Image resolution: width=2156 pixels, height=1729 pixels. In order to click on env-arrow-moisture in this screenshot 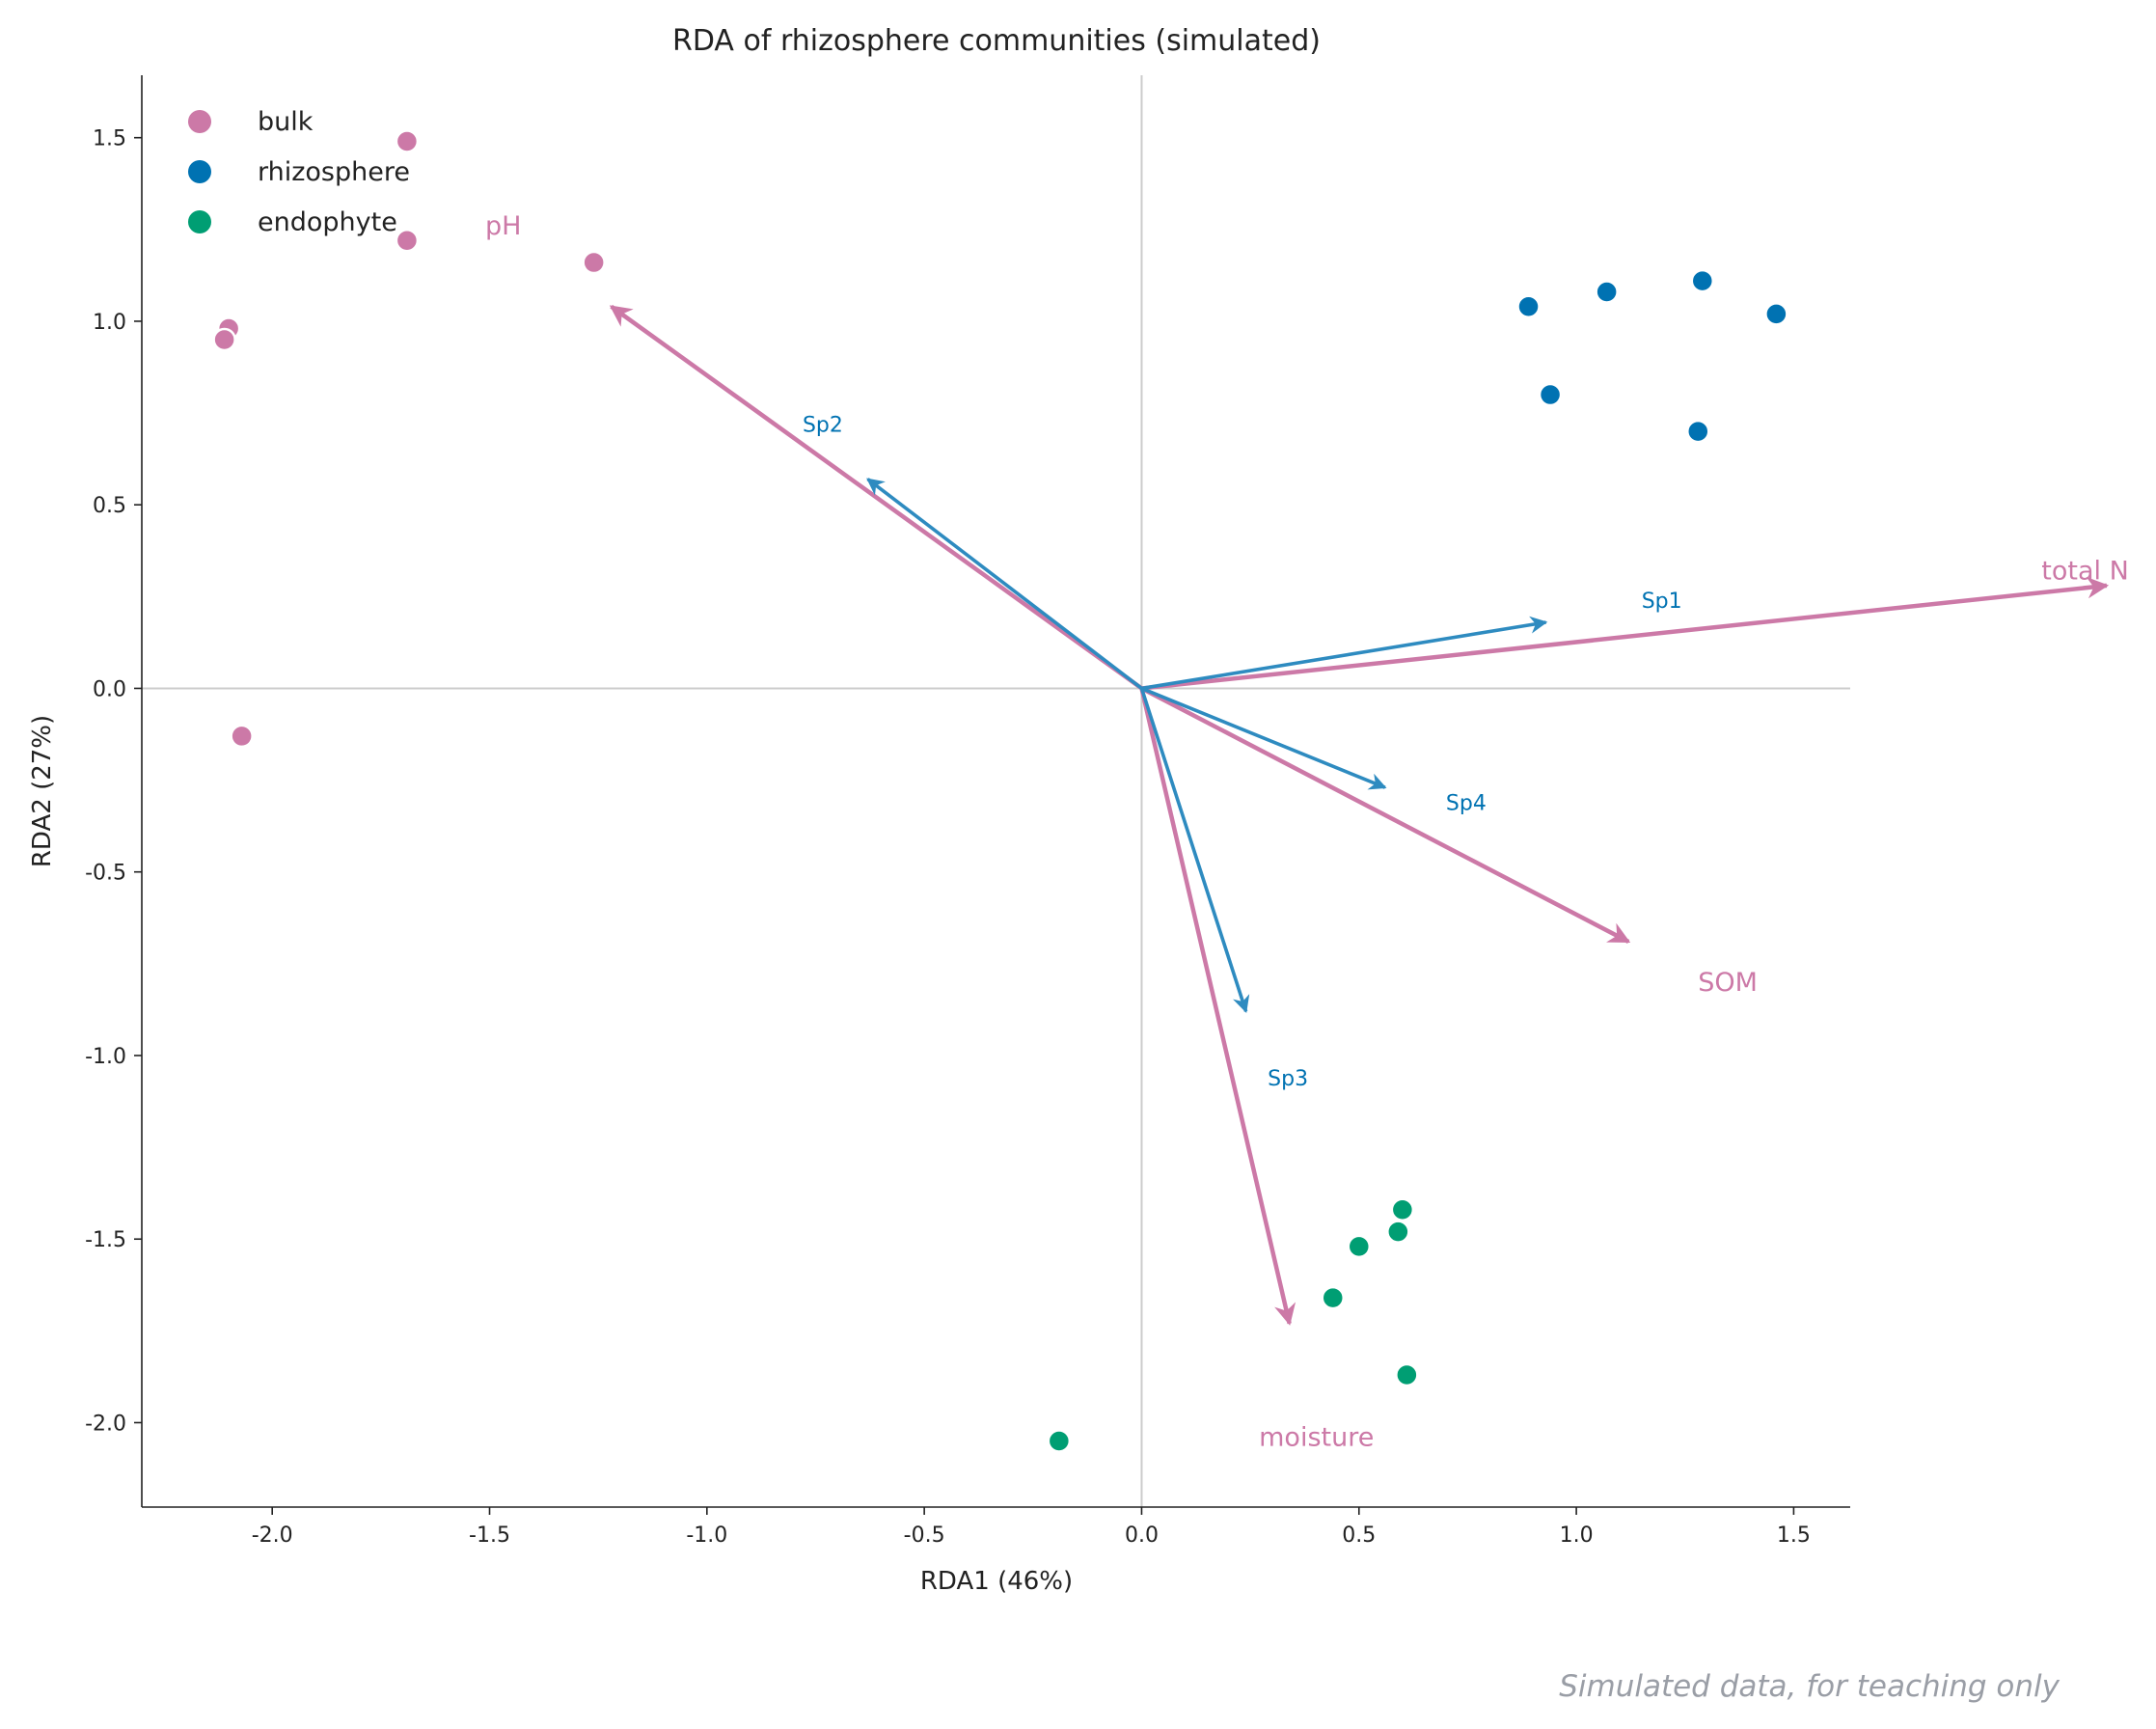, I will do `click(1217, 1006)`.